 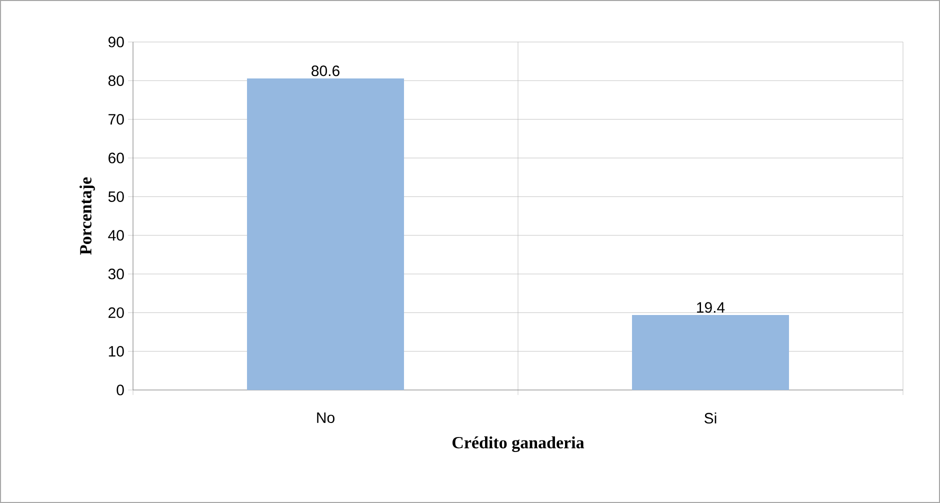 I want to click on y-tick-label: 30, so click(x=116, y=274).